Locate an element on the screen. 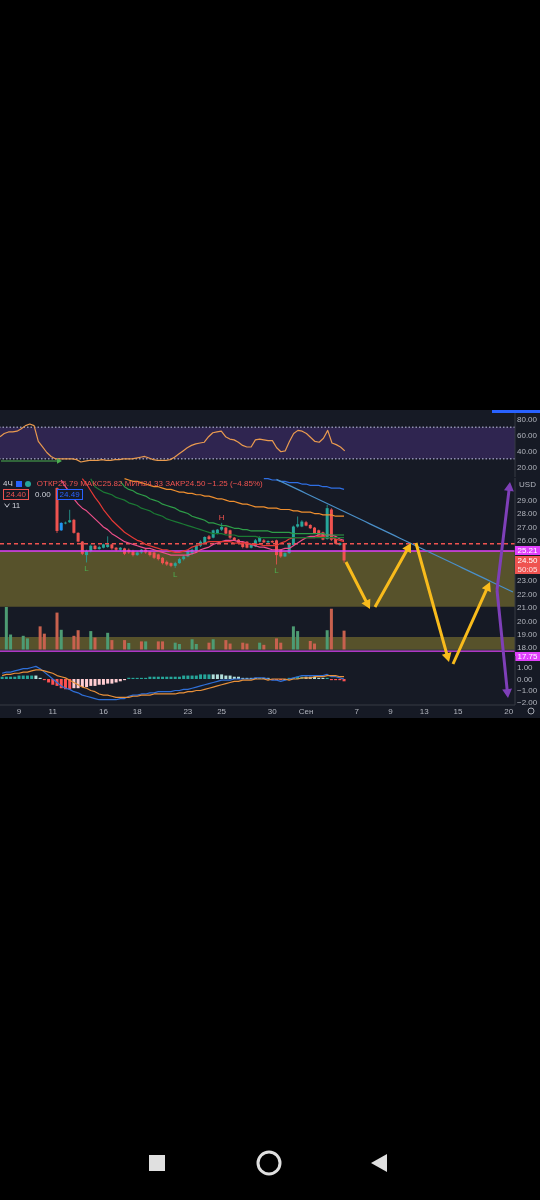  y-tick-label: −1.00 is located at coordinates (527, 691).